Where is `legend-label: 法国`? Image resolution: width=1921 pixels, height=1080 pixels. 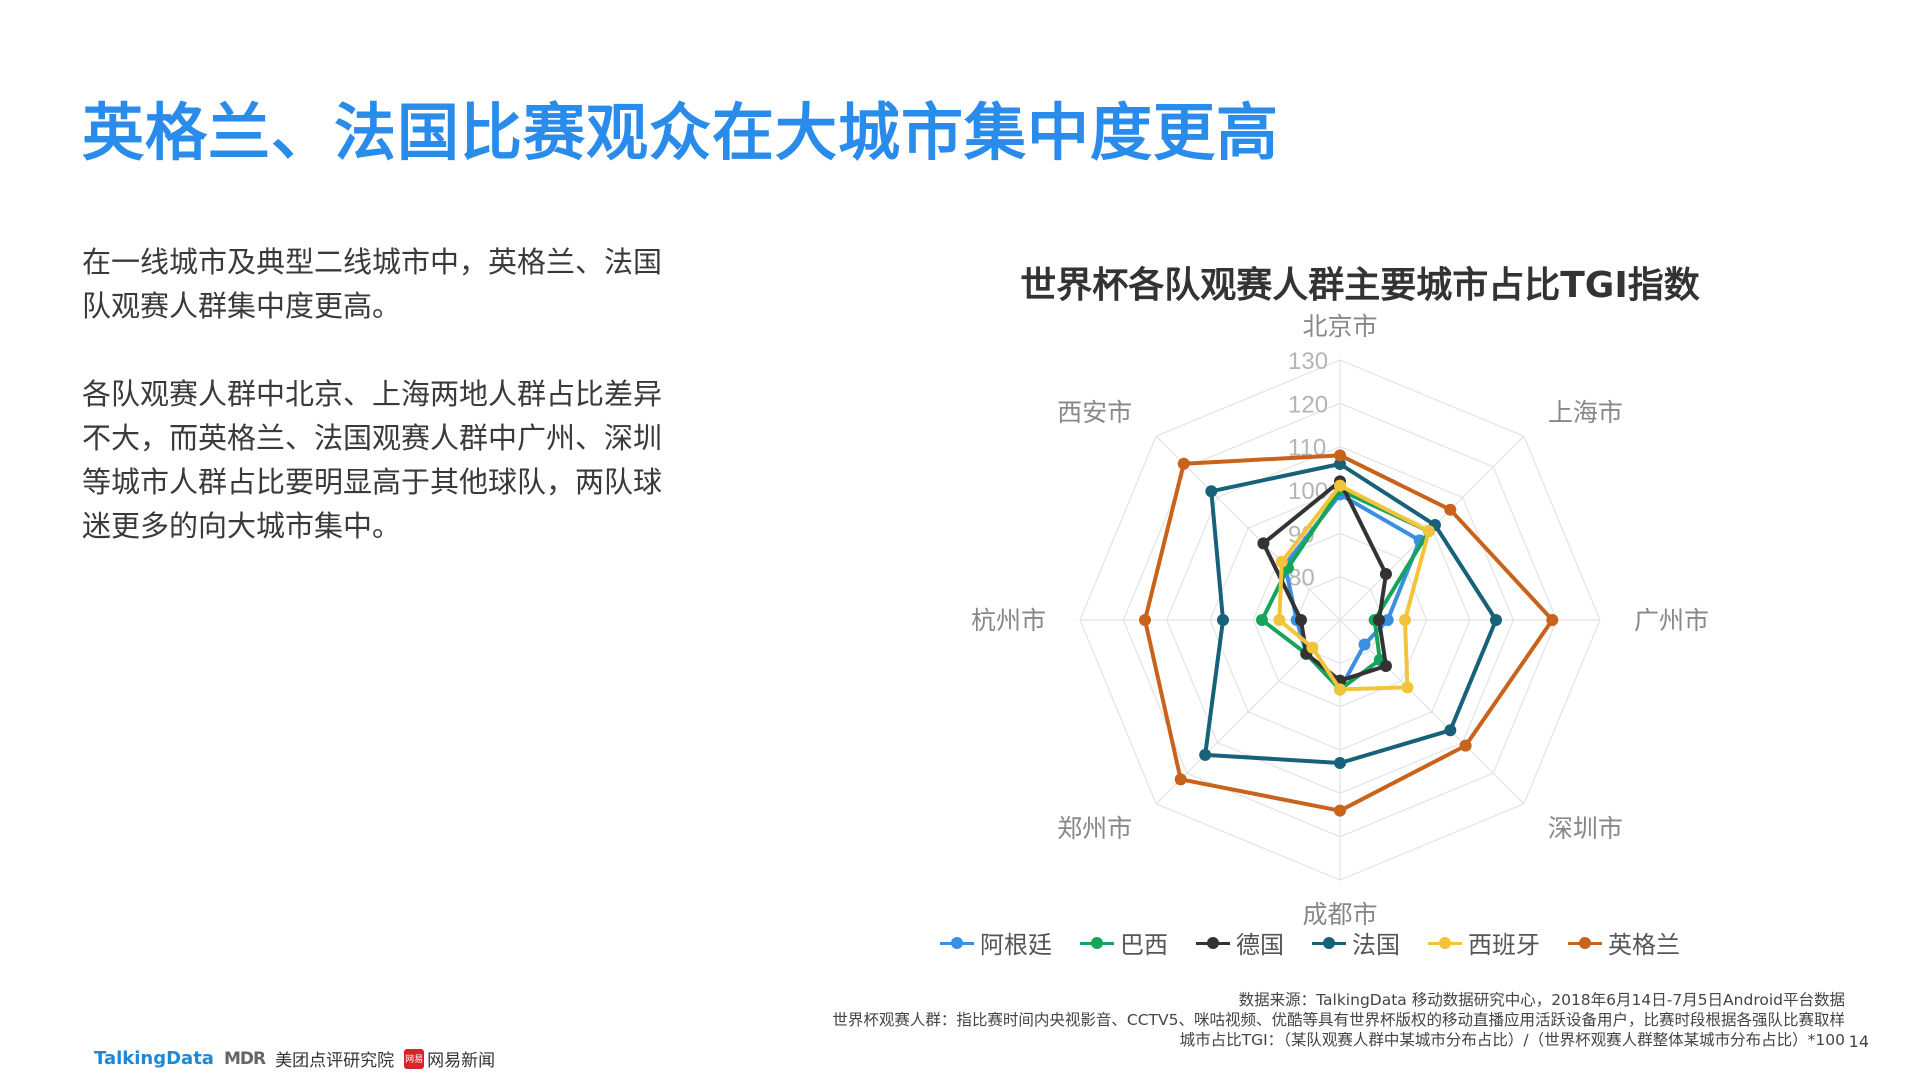
legend-label: 法国 is located at coordinates (1376, 945).